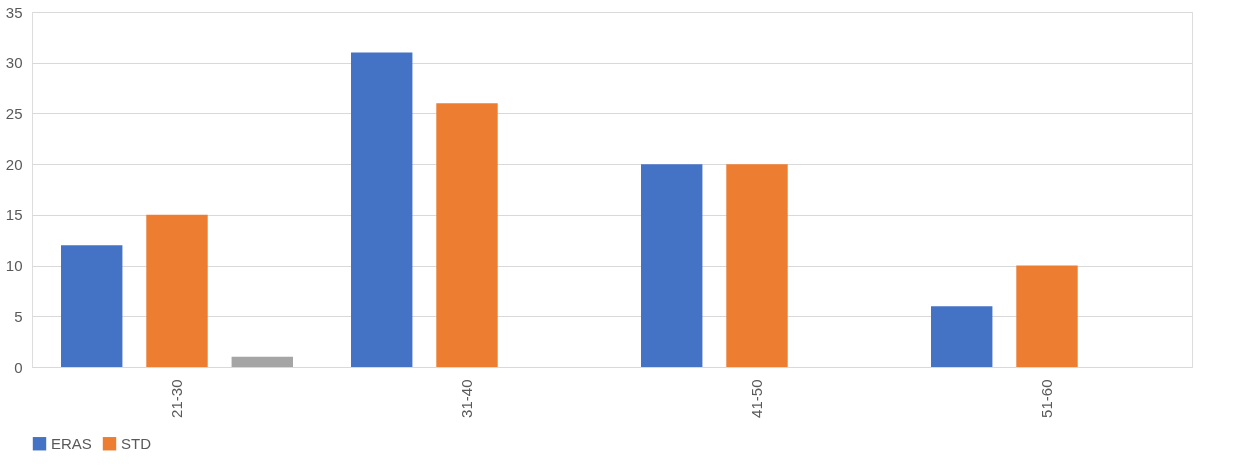  Describe the element at coordinates (71, 443) in the screenshot. I see `legend-label: ERAS` at that location.